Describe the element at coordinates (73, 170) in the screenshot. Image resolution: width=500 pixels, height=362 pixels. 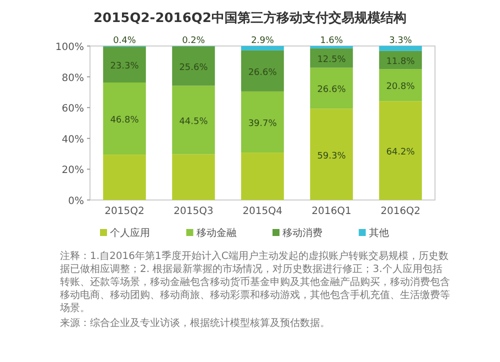
I see `y-tick-label: 20%` at that location.